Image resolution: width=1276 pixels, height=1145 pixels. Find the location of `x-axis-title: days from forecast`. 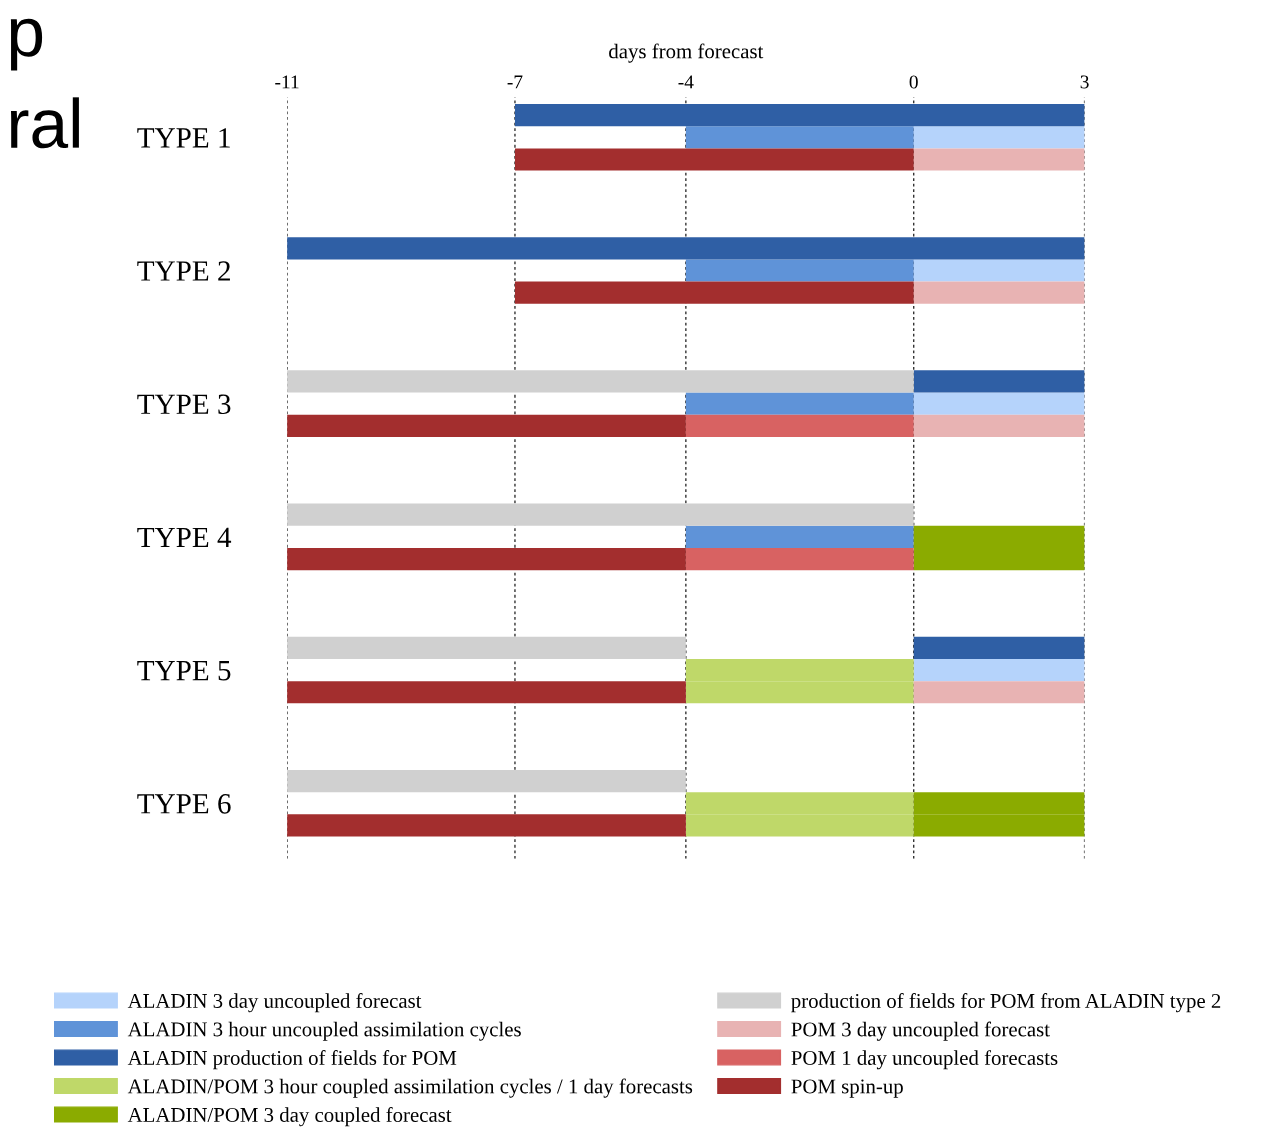

x-axis-title: days from forecast is located at coordinates (686, 53).